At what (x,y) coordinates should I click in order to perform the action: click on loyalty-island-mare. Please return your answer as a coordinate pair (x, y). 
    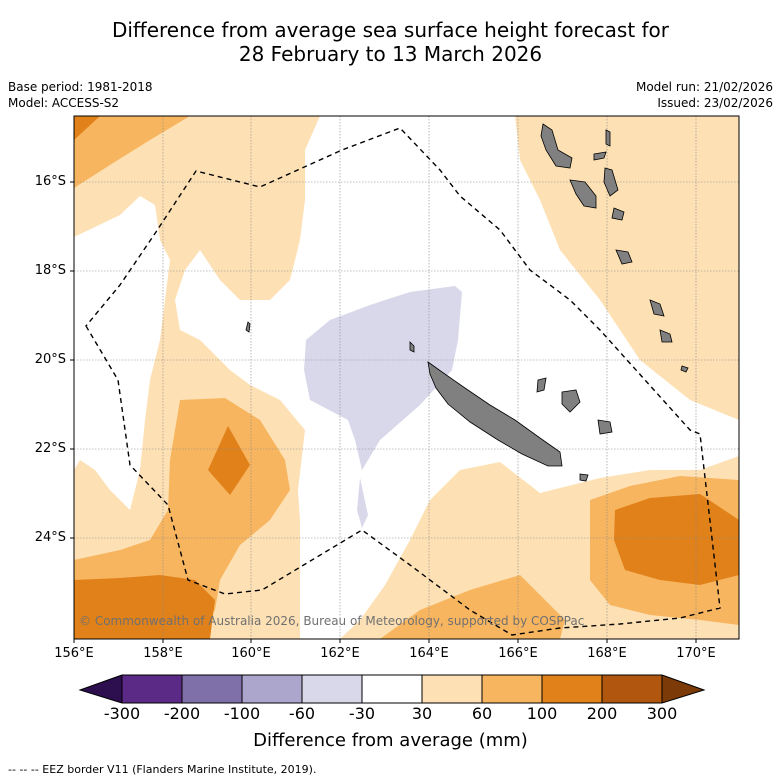
    Looking at the image, I should click on (605, 427).